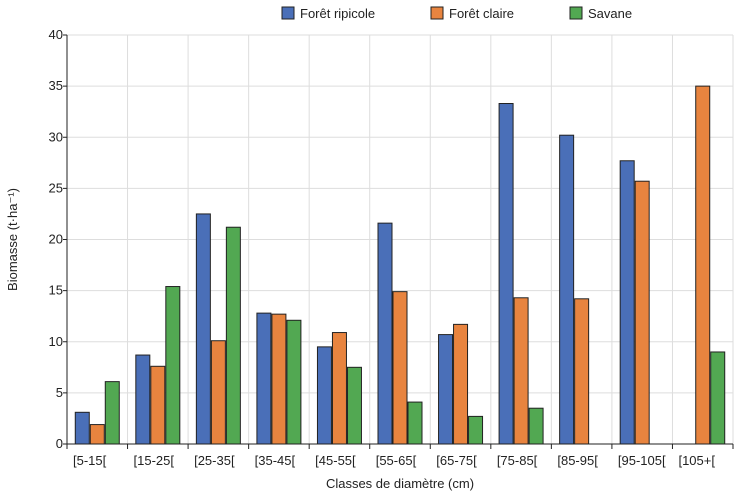 The image size is (737, 496). I want to click on x-tick-label: [75-85[, so click(517, 460).